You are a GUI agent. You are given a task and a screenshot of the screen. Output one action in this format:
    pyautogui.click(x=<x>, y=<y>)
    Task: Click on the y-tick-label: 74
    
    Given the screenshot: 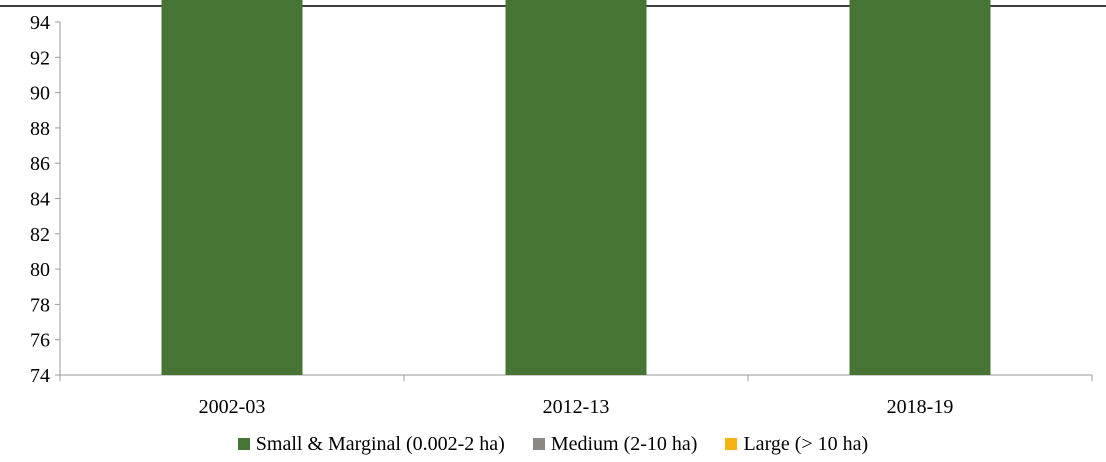 What is the action you would take?
    pyautogui.click(x=40, y=376)
    